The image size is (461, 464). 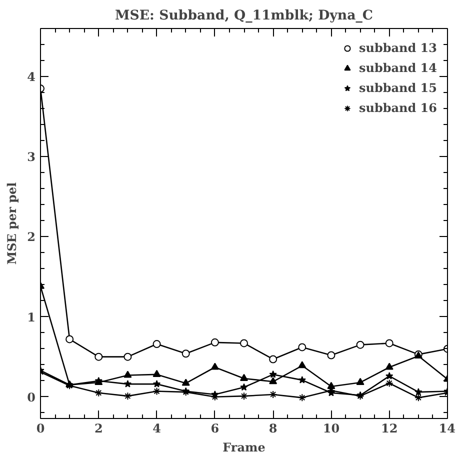 I want to click on x-tick-label: 8, so click(x=273, y=429).